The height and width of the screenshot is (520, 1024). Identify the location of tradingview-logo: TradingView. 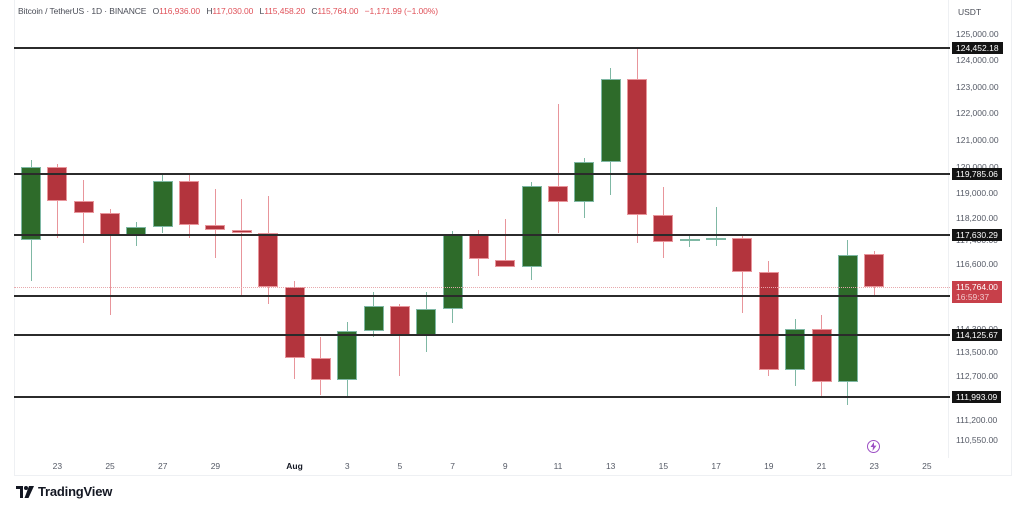
(64, 491).